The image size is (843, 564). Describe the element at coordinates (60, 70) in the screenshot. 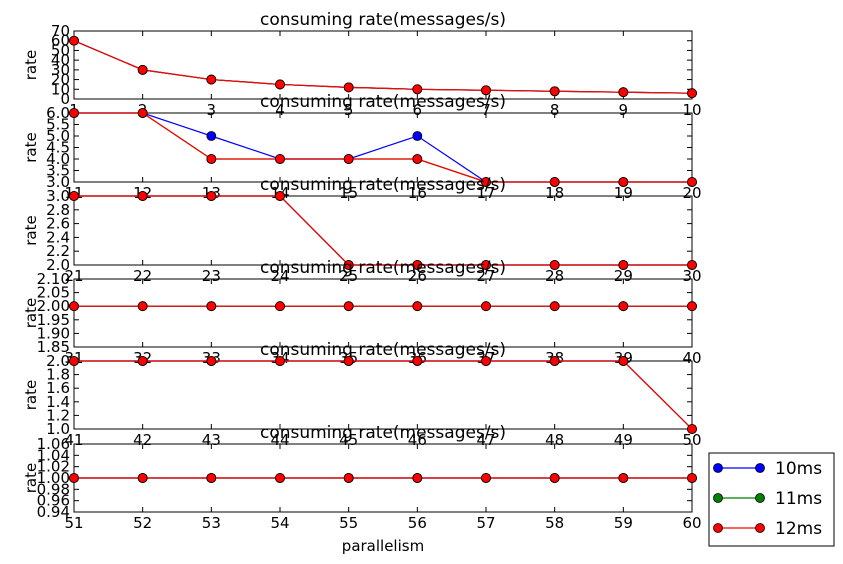

I see `y-tick-label: 30` at that location.